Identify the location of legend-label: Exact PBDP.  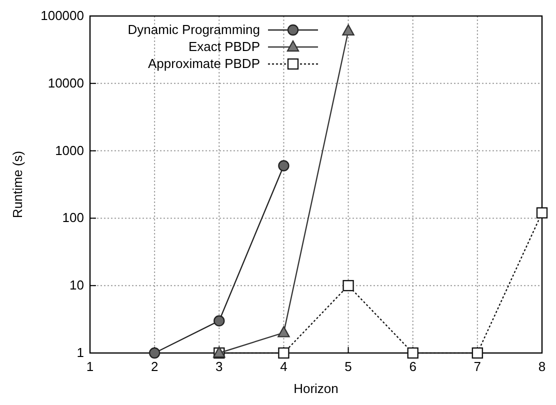
(224, 46).